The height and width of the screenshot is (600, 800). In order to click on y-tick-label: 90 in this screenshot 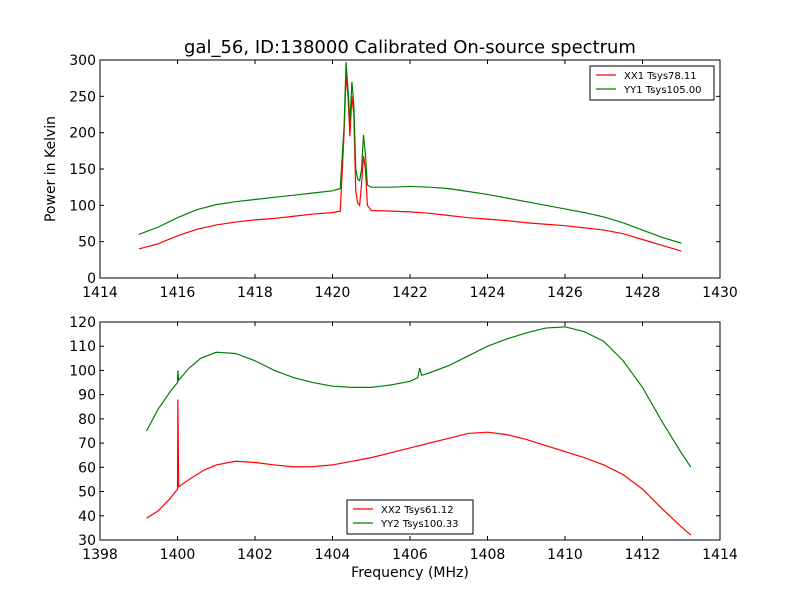, I will do `click(87, 396)`.